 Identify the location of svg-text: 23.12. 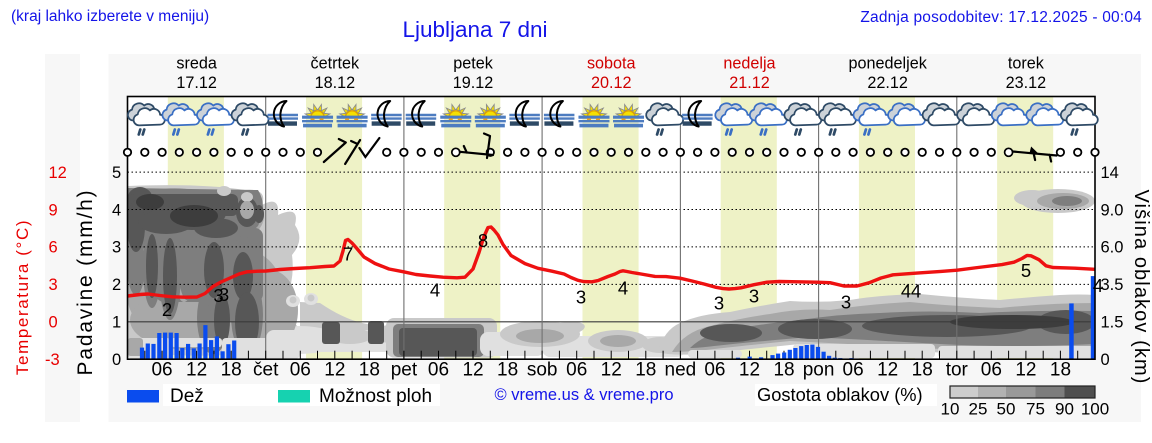
(1026, 83).